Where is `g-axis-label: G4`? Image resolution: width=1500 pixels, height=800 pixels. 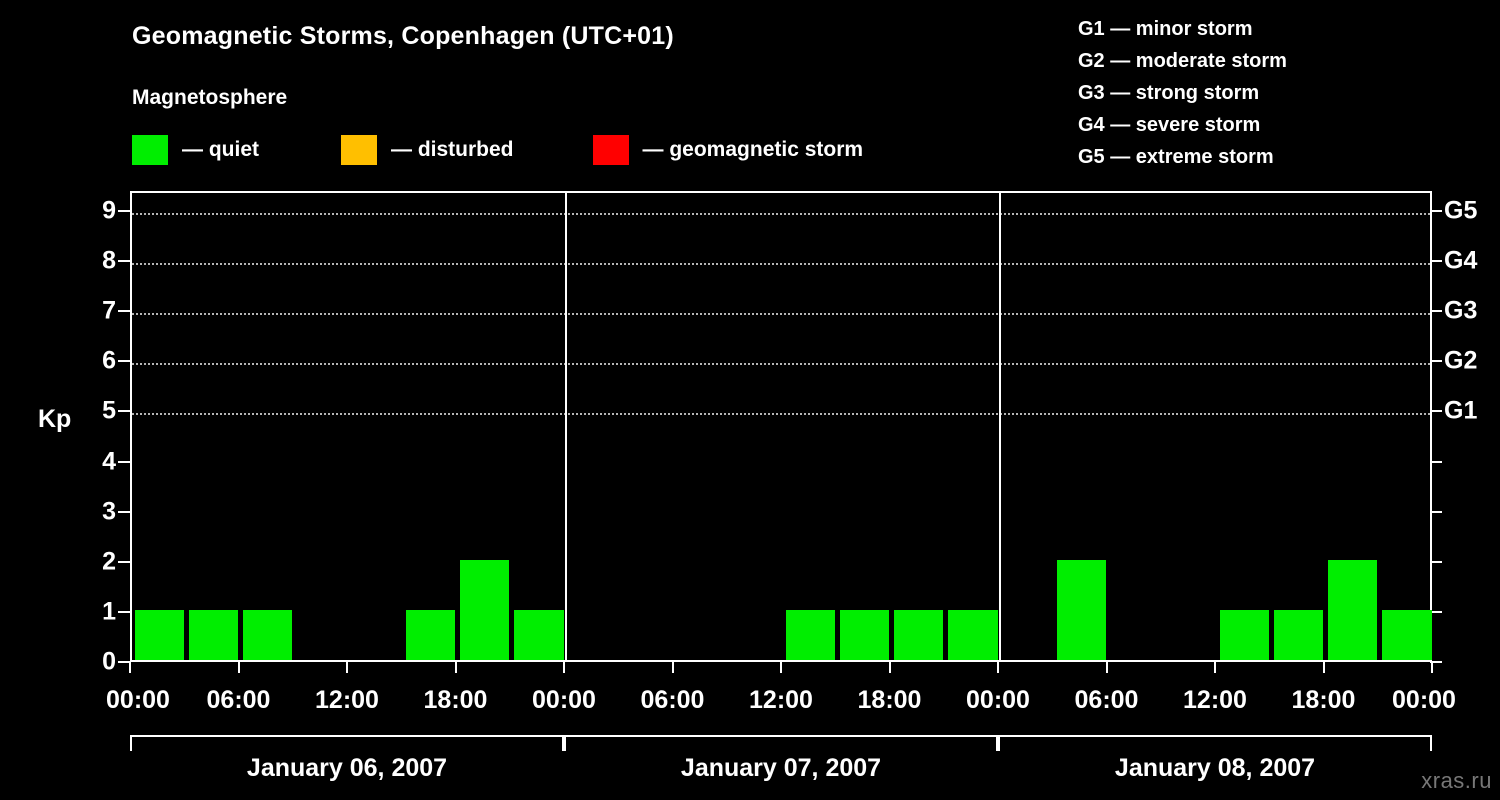
g-axis-label: G4 is located at coordinates (1461, 260).